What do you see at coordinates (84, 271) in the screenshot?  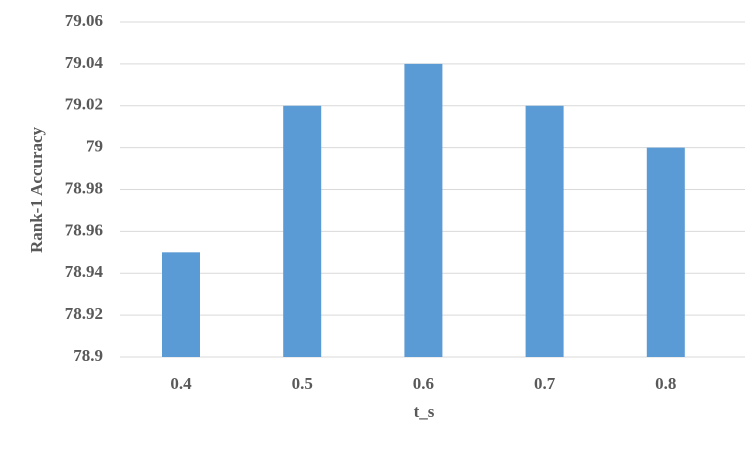 I see `y-tick-label: 78.94` at bounding box center [84, 271].